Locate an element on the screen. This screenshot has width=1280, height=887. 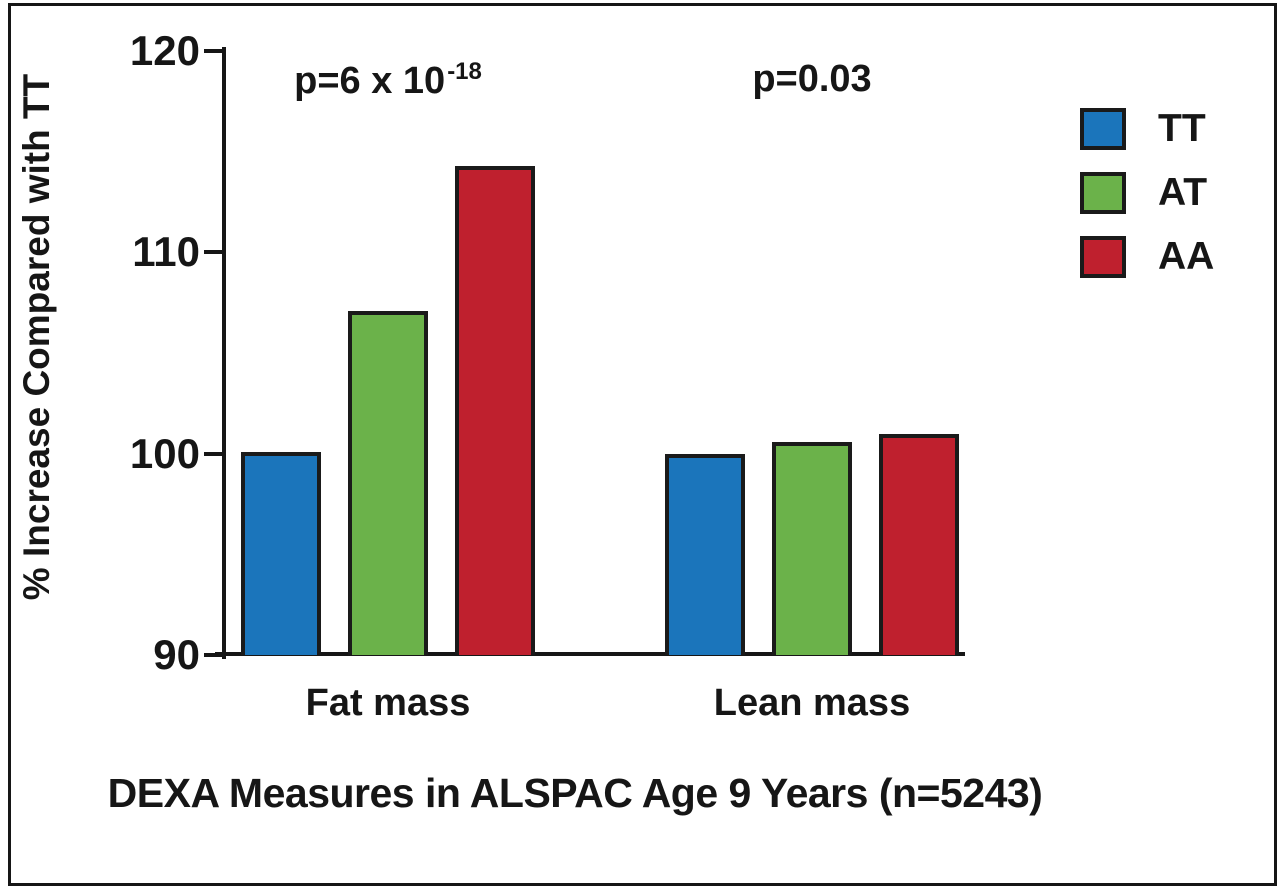
legend-label: AT is located at coordinates (1183, 192).